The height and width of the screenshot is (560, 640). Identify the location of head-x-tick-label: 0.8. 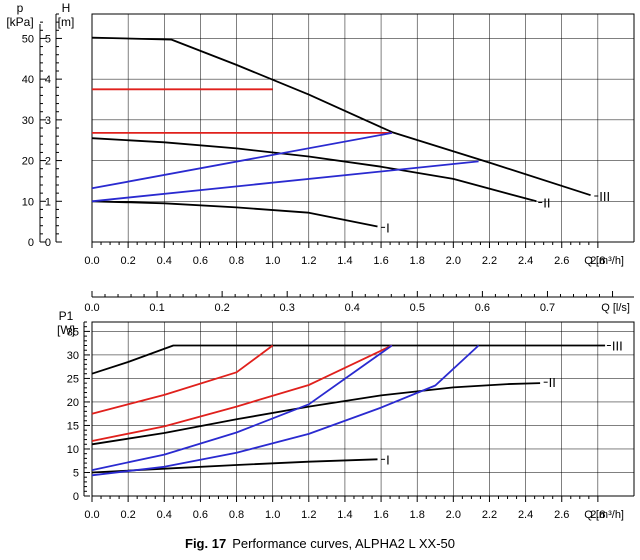
(236, 261).